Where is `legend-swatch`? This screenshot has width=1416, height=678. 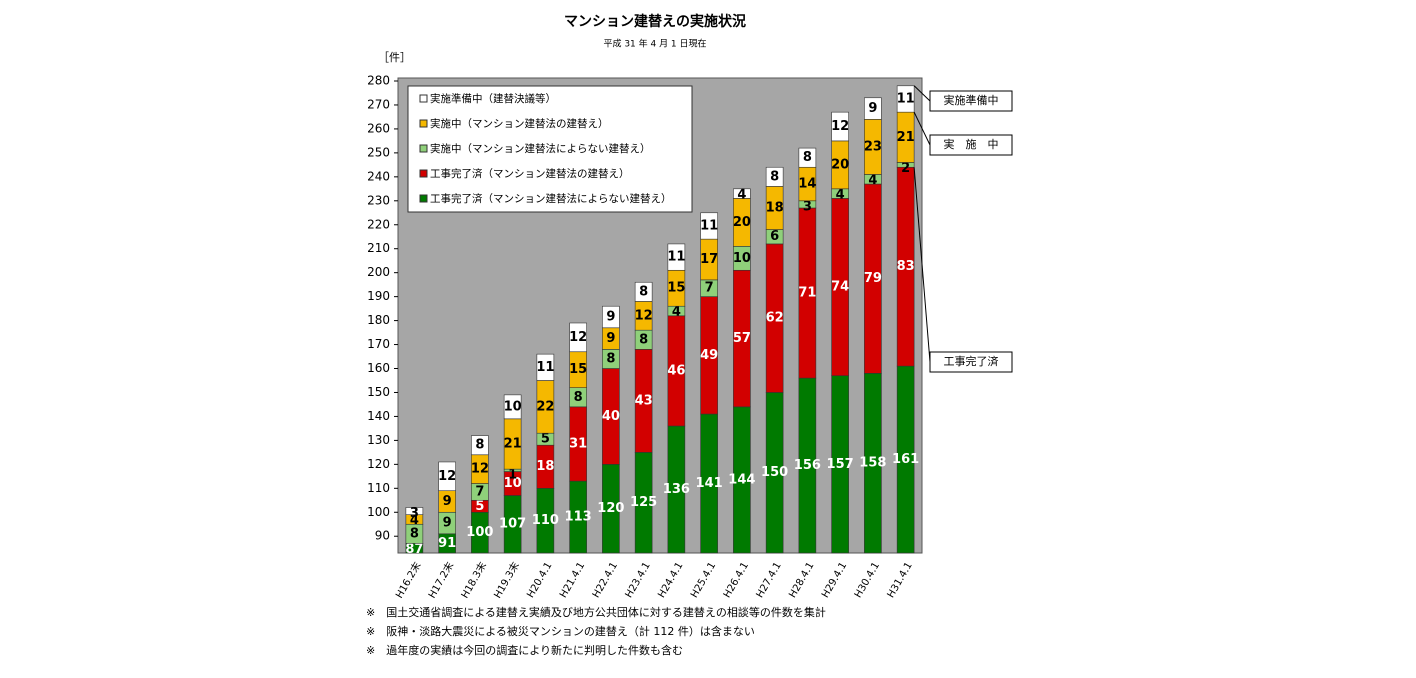
legend-swatch is located at coordinates (423, 98).